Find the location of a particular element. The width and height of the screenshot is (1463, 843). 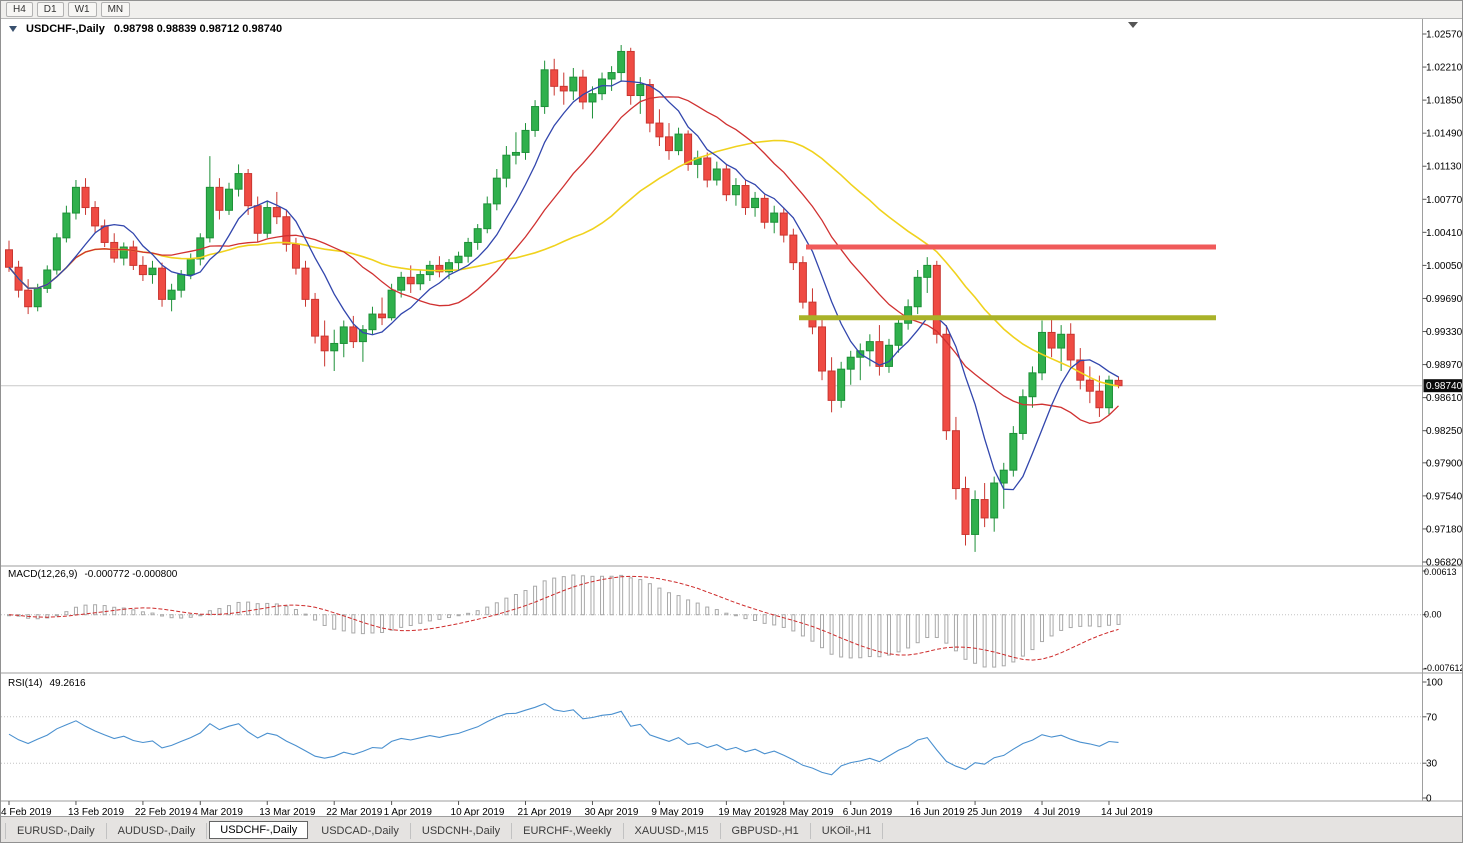

svg-text: 0.99690 is located at coordinates (1444, 299).